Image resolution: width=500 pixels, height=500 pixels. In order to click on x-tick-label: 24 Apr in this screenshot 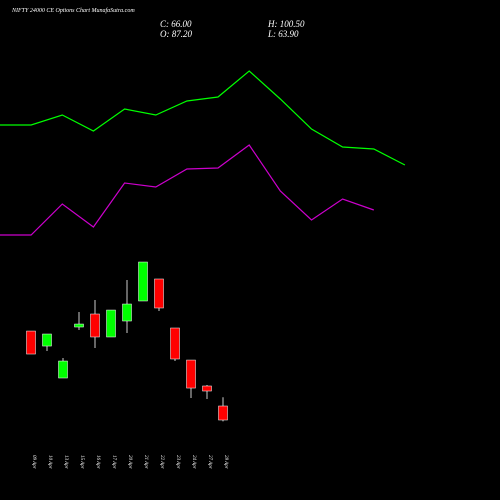, I will do `click(193, 462)`.